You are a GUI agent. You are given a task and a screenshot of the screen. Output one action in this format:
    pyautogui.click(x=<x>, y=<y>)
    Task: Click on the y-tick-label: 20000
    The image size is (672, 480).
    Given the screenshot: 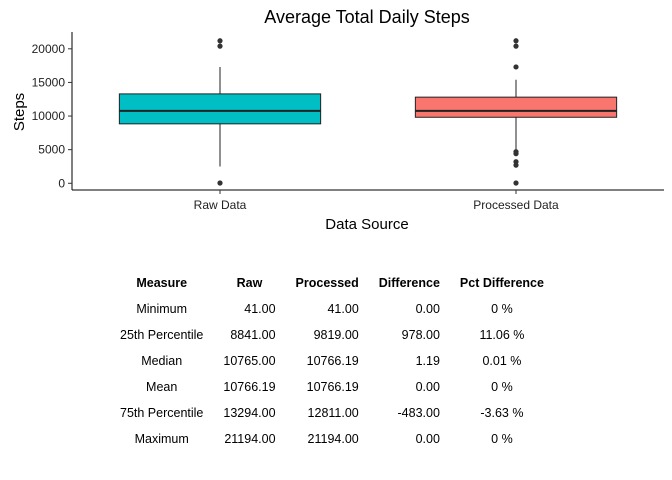 What is the action you would take?
    pyautogui.click(x=49, y=49)
    